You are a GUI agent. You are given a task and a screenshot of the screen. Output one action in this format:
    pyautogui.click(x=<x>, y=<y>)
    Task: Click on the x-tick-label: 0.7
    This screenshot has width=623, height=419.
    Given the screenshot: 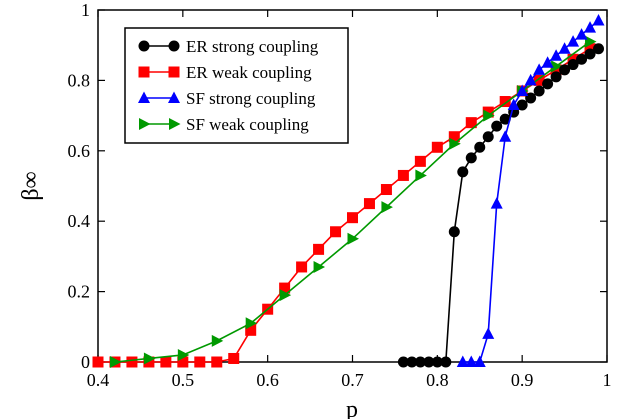 What is the action you would take?
    pyautogui.click(x=352, y=380)
    